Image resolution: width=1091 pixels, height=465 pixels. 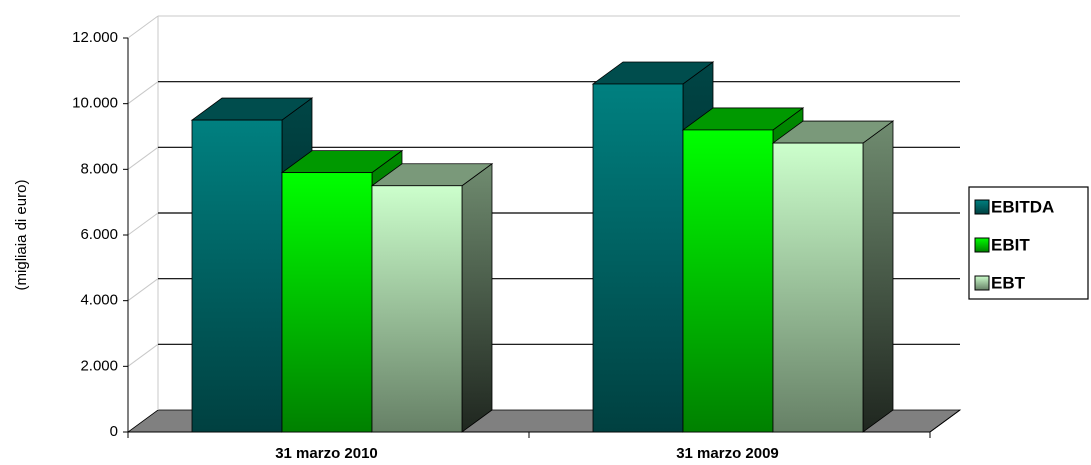 What do you see at coordinates (326, 453) in the screenshot?
I see `x-tick-label: 31 marzo 2010` at bounding box center [326, 453].